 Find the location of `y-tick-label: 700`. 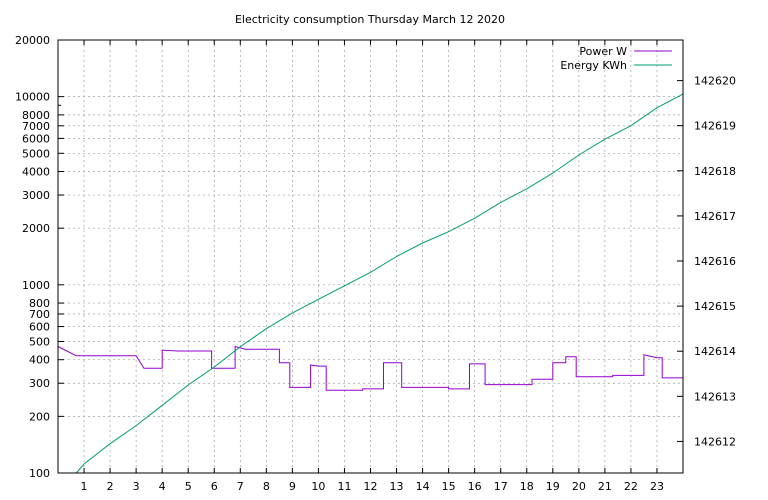

y-tick-label: 700 is located at coordinates (39, 314).